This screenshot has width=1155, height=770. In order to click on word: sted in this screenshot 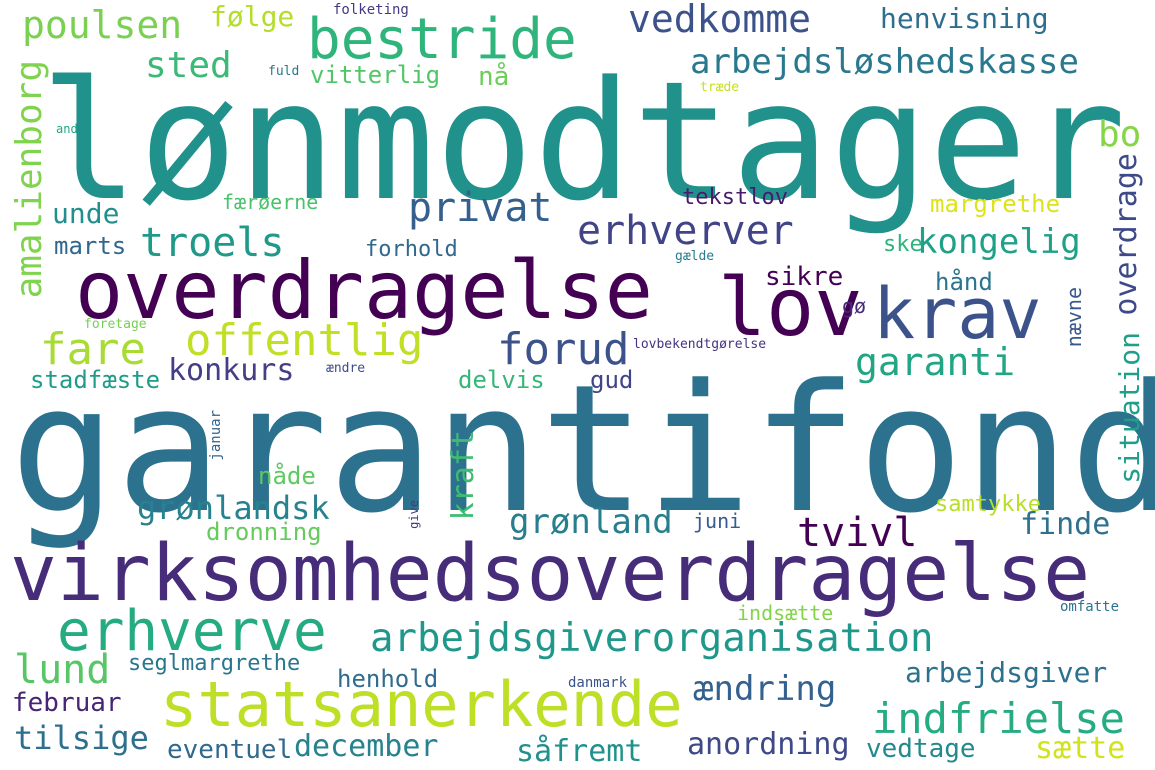, I will do `click(188, 65)`.